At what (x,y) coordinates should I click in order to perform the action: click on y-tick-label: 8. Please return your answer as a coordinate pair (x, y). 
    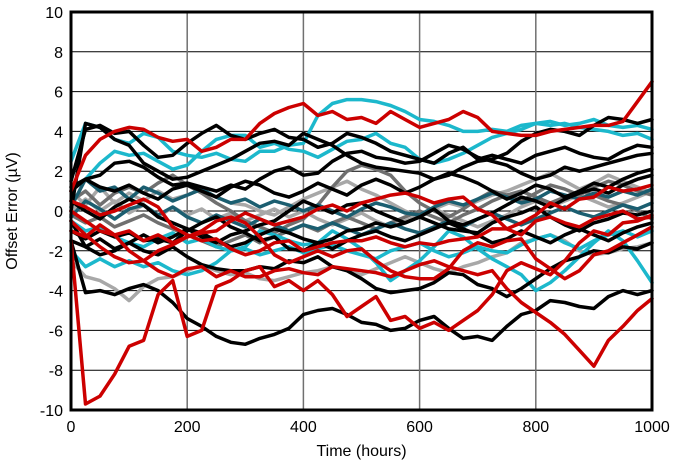
    Looking at the image, I should click on (58, 53).